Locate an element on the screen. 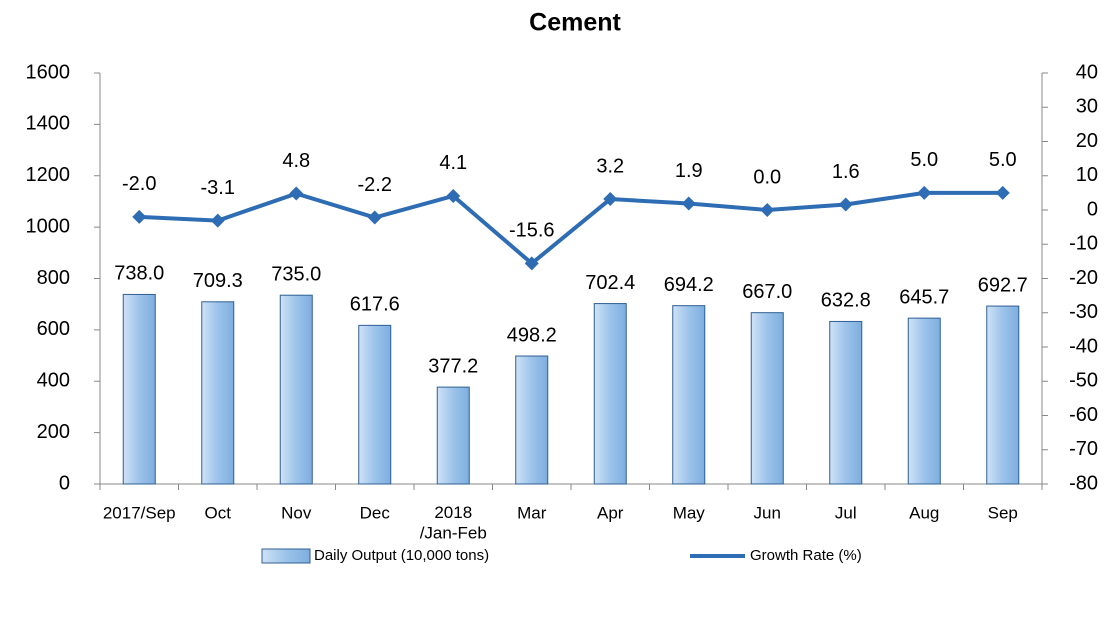 This screenshot has height=626, width=1118. y-tick-label: 1600 is located at coordinates (48, 72).